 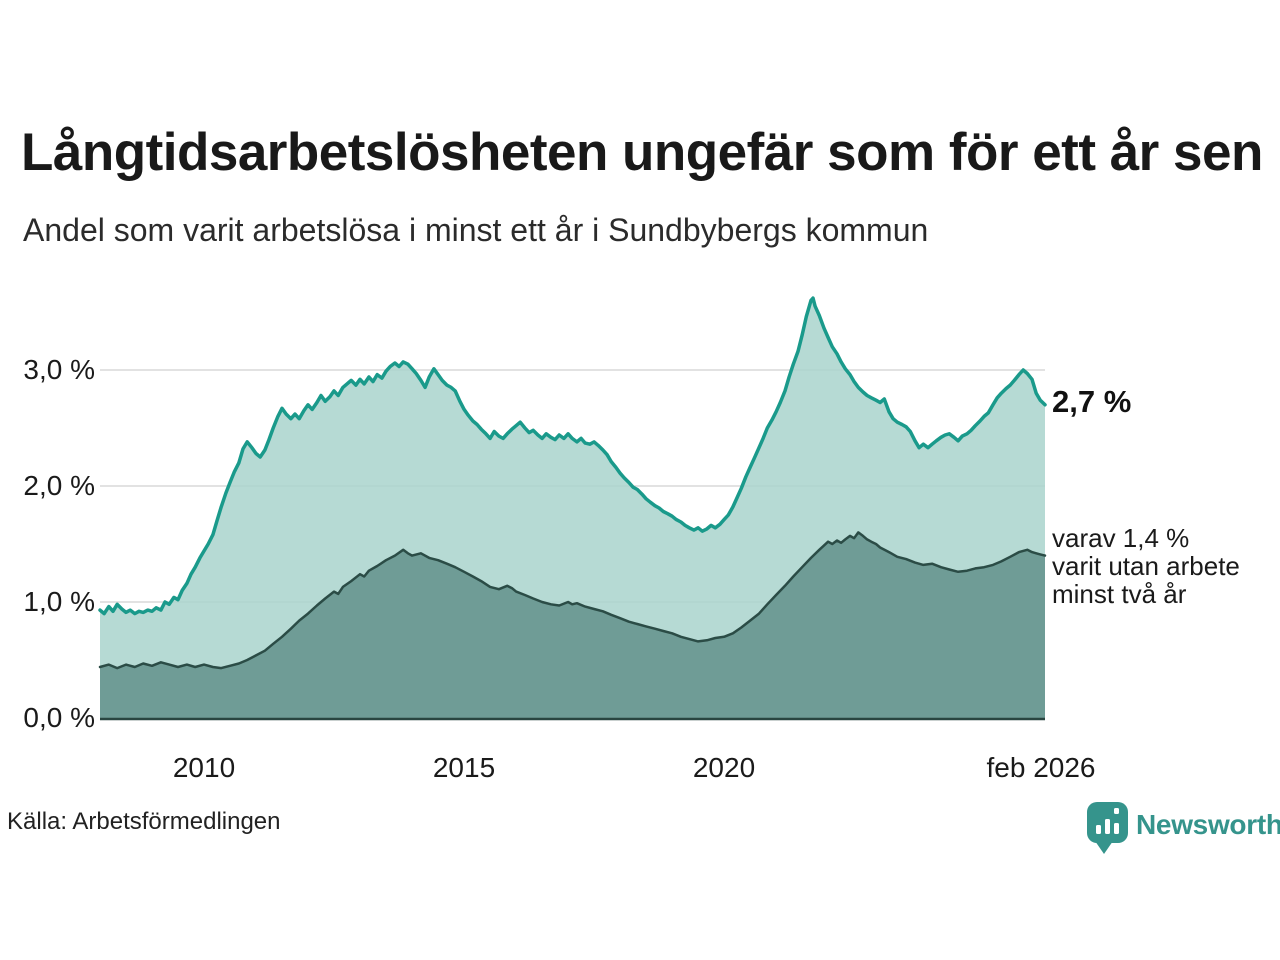 What do you see at coordinates (1107, 826) in the screenshot?
I see `logo-bar-tall` at bounding box center [1107, 826].